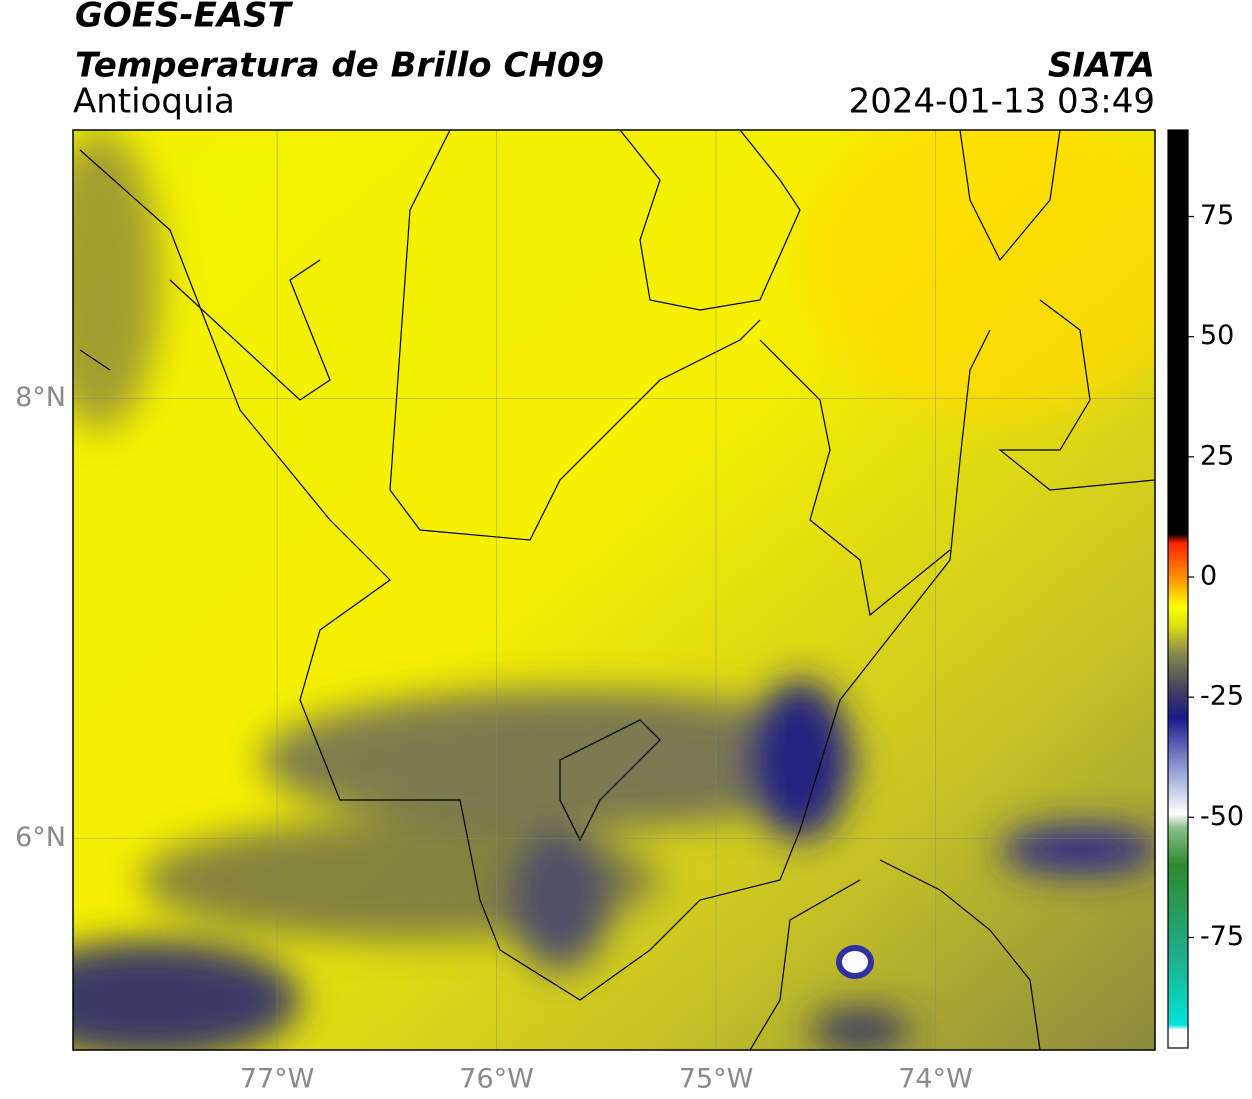 This screenshot has width=1252, height=1099. Describe the element at coordinates (1178, 589) in the screenshot. I see `colorbar` at that location.